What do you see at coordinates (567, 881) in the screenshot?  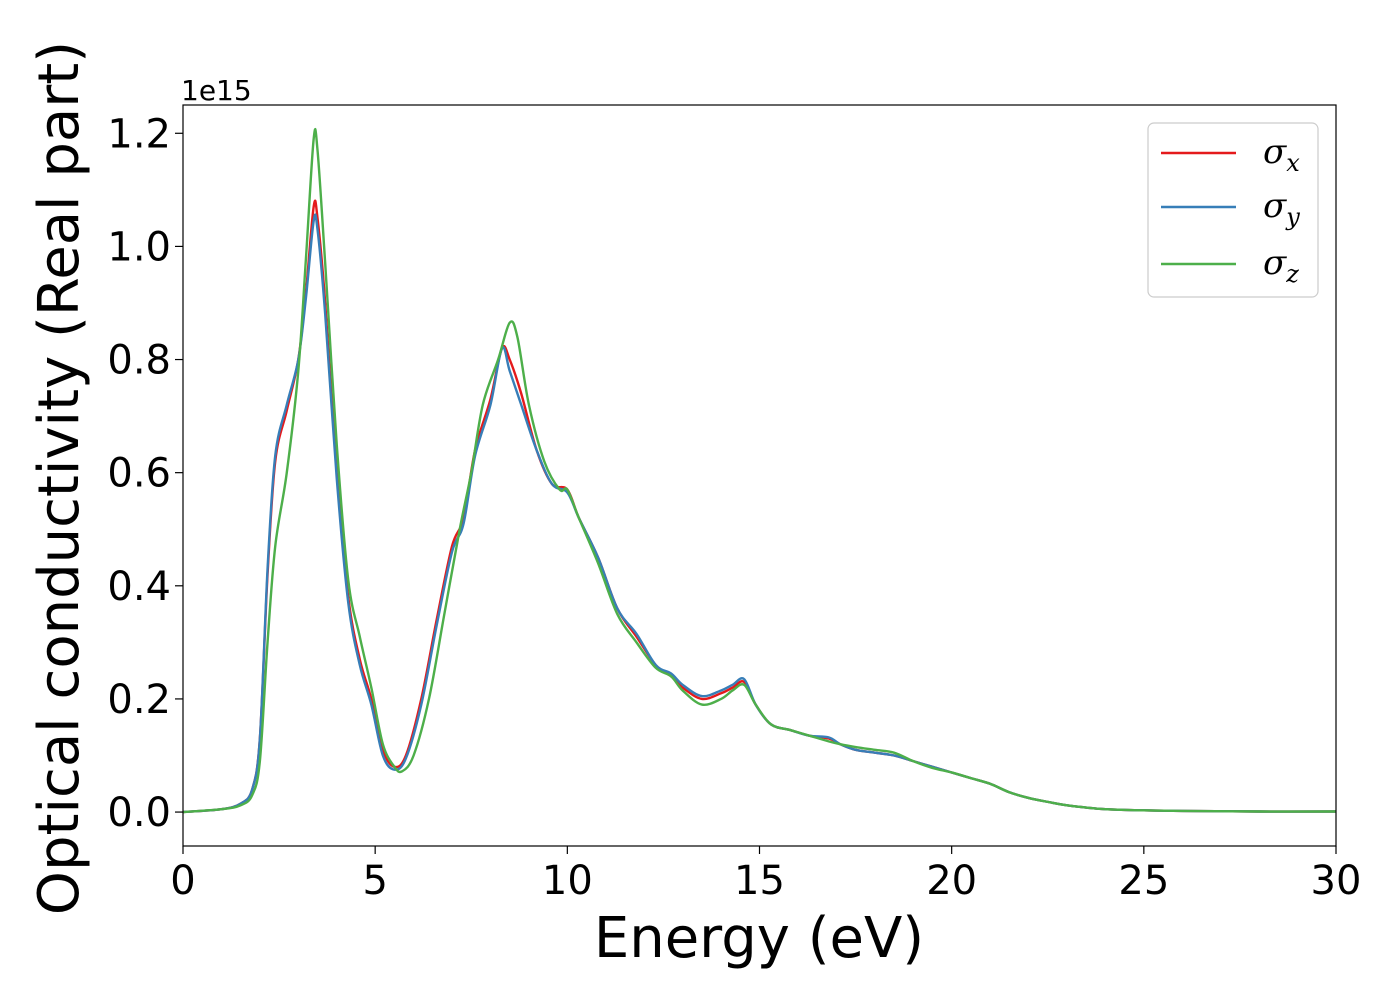 I see `x-tick-label: 10` at bounding box center [567, 881].